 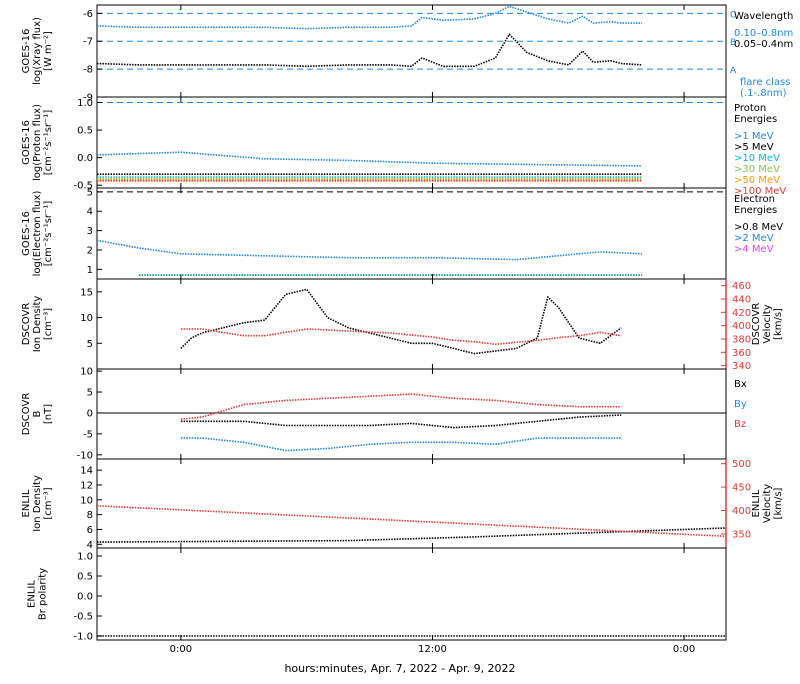 I want to click on y-tick-label: 6, so click(x=90, y=530).